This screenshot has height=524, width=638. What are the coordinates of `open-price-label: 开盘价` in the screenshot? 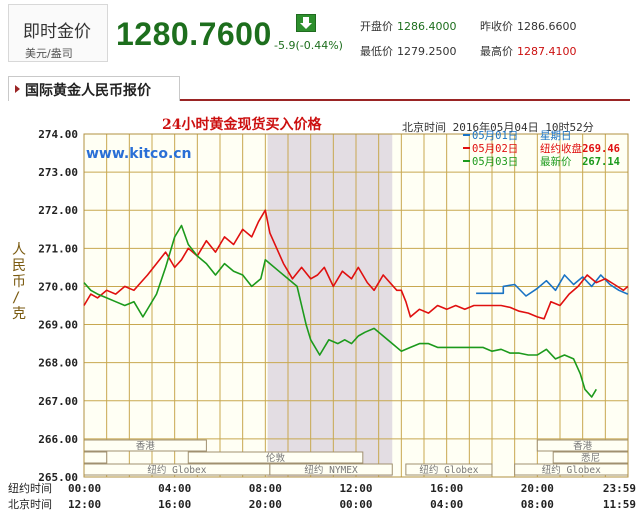 It's located at (376, 26).